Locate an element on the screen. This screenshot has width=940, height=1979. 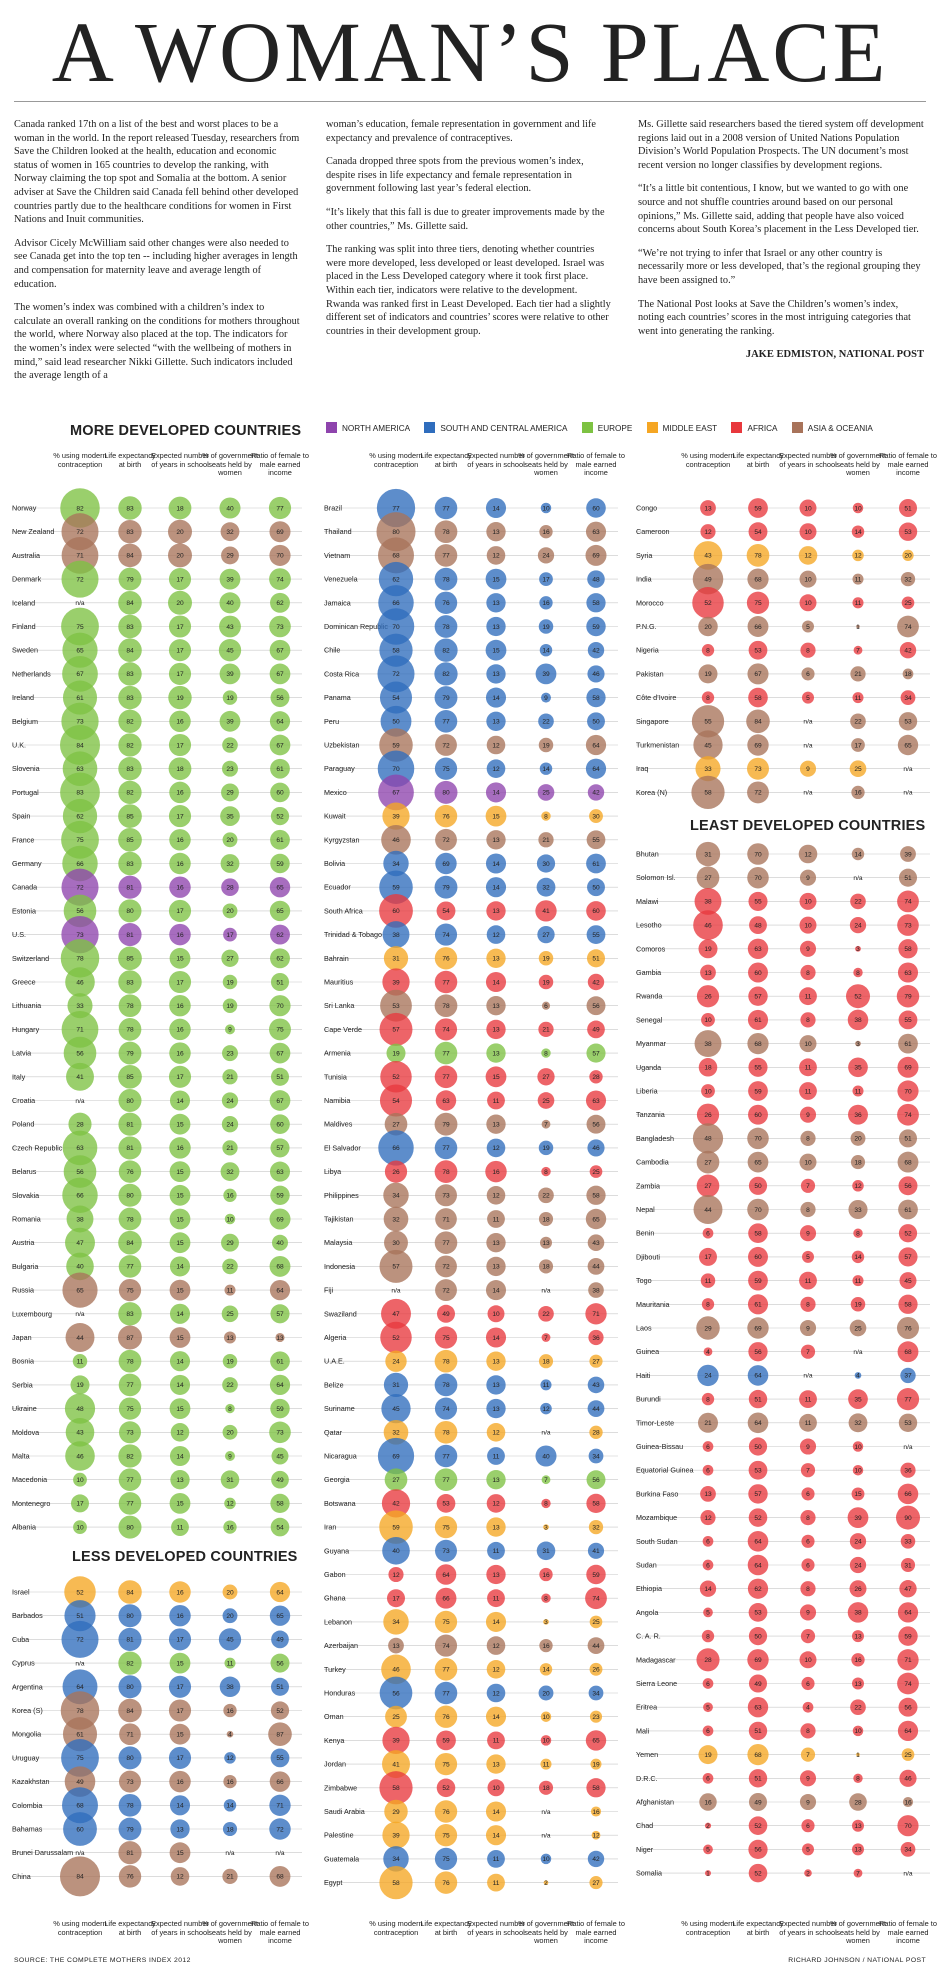
value-label: 16 is located at coordinates (496, 1172).